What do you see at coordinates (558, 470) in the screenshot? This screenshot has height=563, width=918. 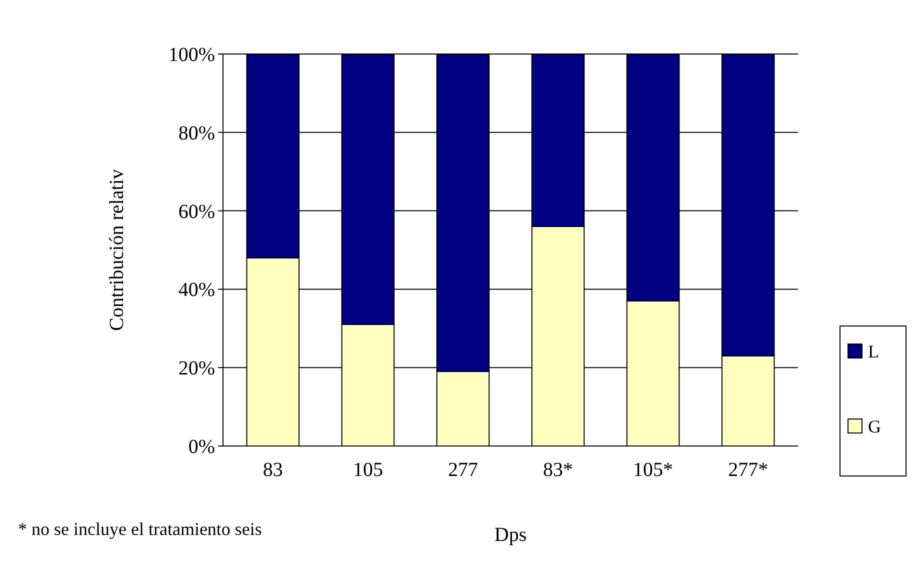 I see `x-tick-label: 83*` at bounding box center [558, 470].